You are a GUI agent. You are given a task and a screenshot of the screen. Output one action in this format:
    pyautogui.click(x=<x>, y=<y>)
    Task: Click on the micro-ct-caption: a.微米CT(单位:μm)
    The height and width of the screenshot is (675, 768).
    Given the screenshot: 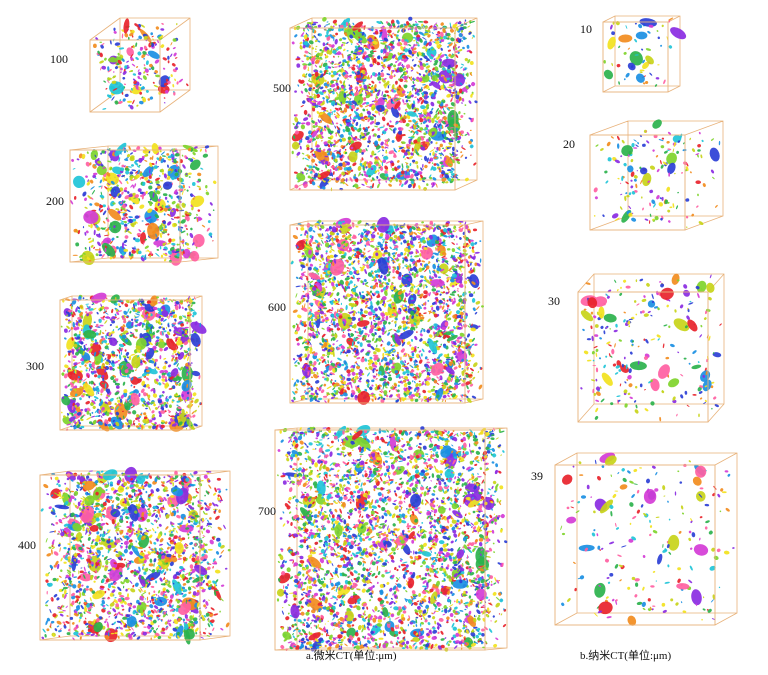 What is the action you would take?
    pyautogui.click(x=351, y=656)
    